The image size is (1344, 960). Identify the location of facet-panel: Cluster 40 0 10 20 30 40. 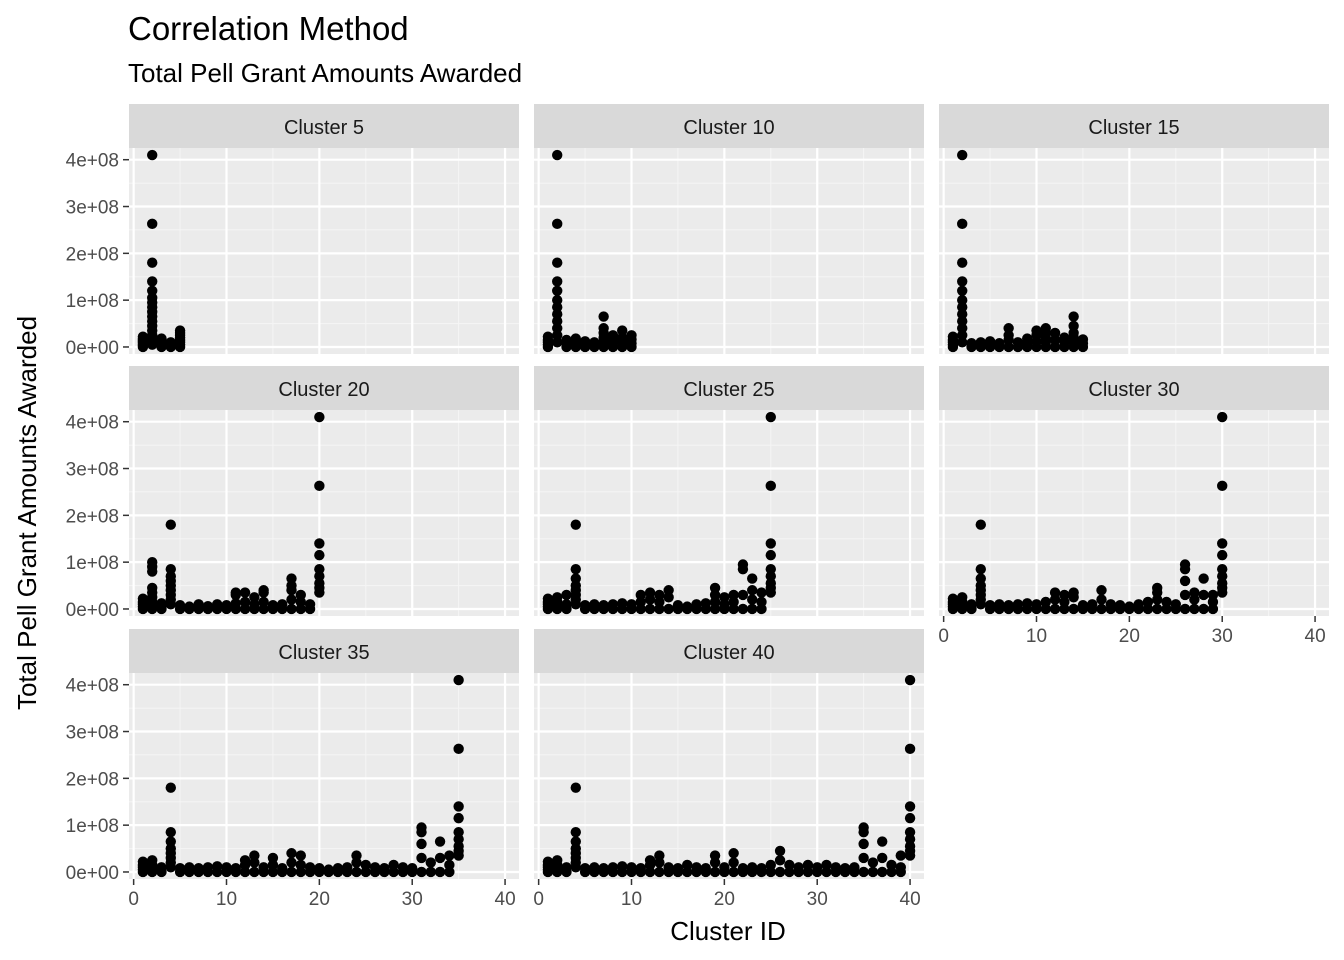
(728, 769).